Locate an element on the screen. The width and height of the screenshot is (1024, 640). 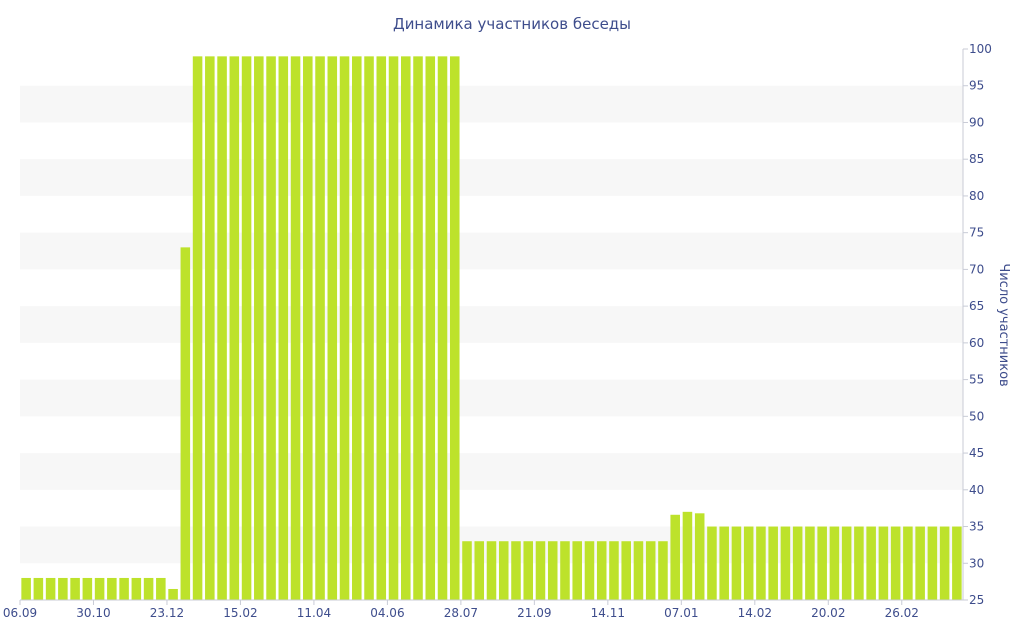
x-tick-label: 20.02 is located at coordinates (828, 613).